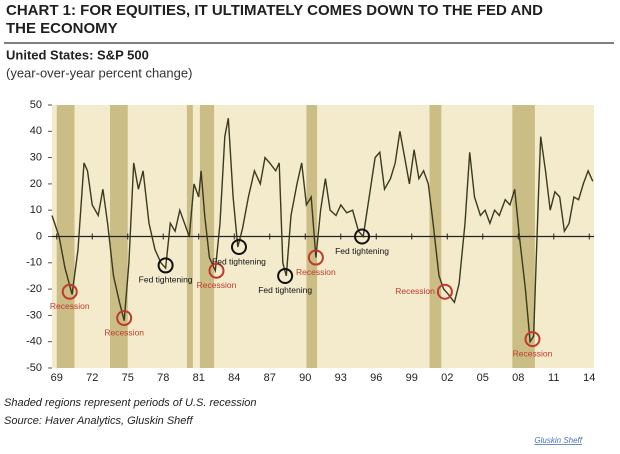  I want to click on x-tick-label: 81, so click(199, 378).